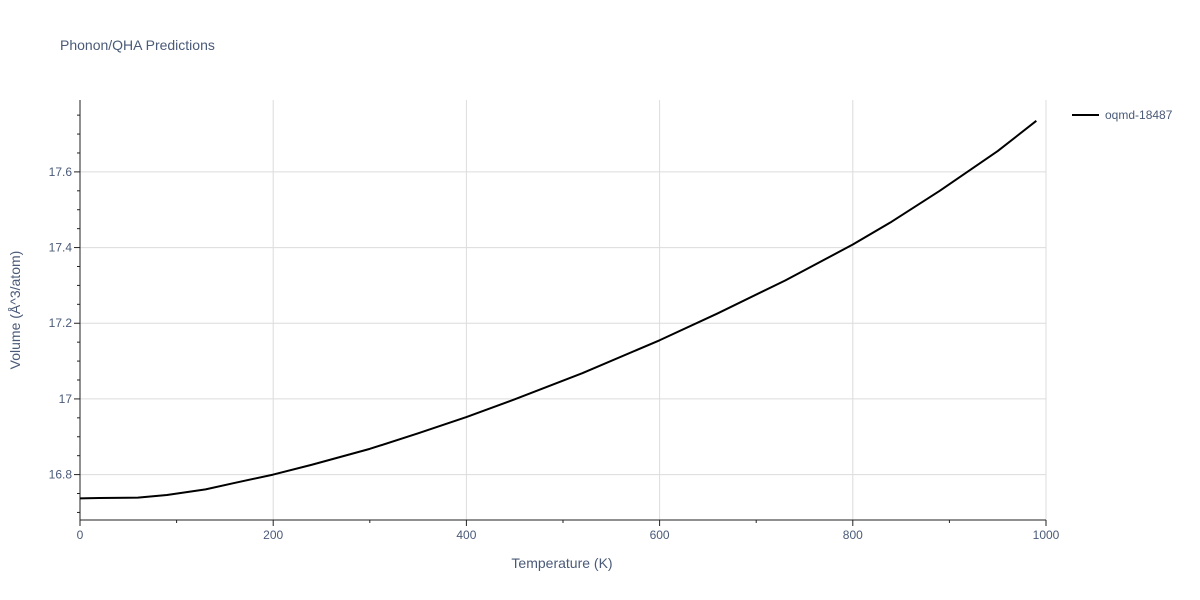  I want to click on legend: oqmd-18487, so click(1122, 115).